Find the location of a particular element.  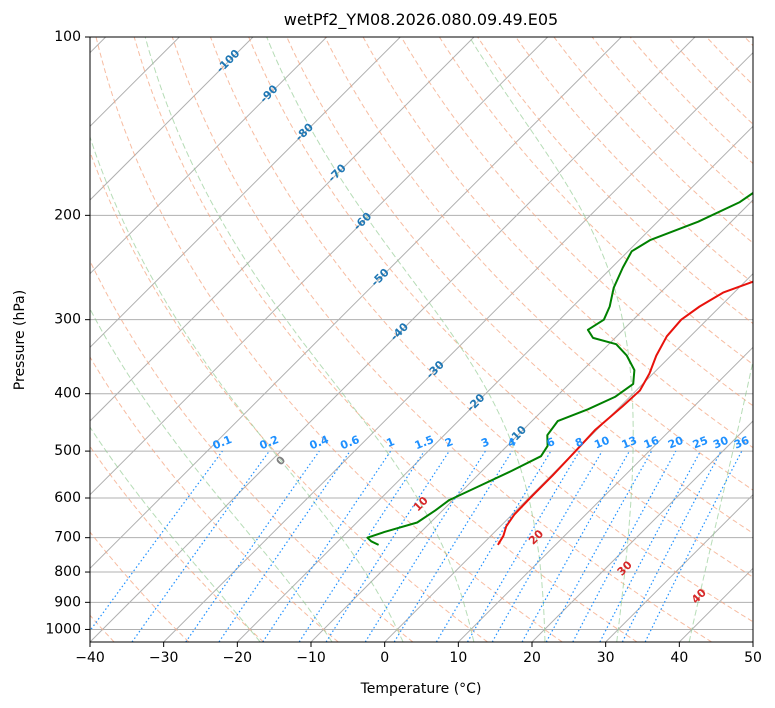

mixing-ratio-label: 1.5 is located at coordinates (424, 442).